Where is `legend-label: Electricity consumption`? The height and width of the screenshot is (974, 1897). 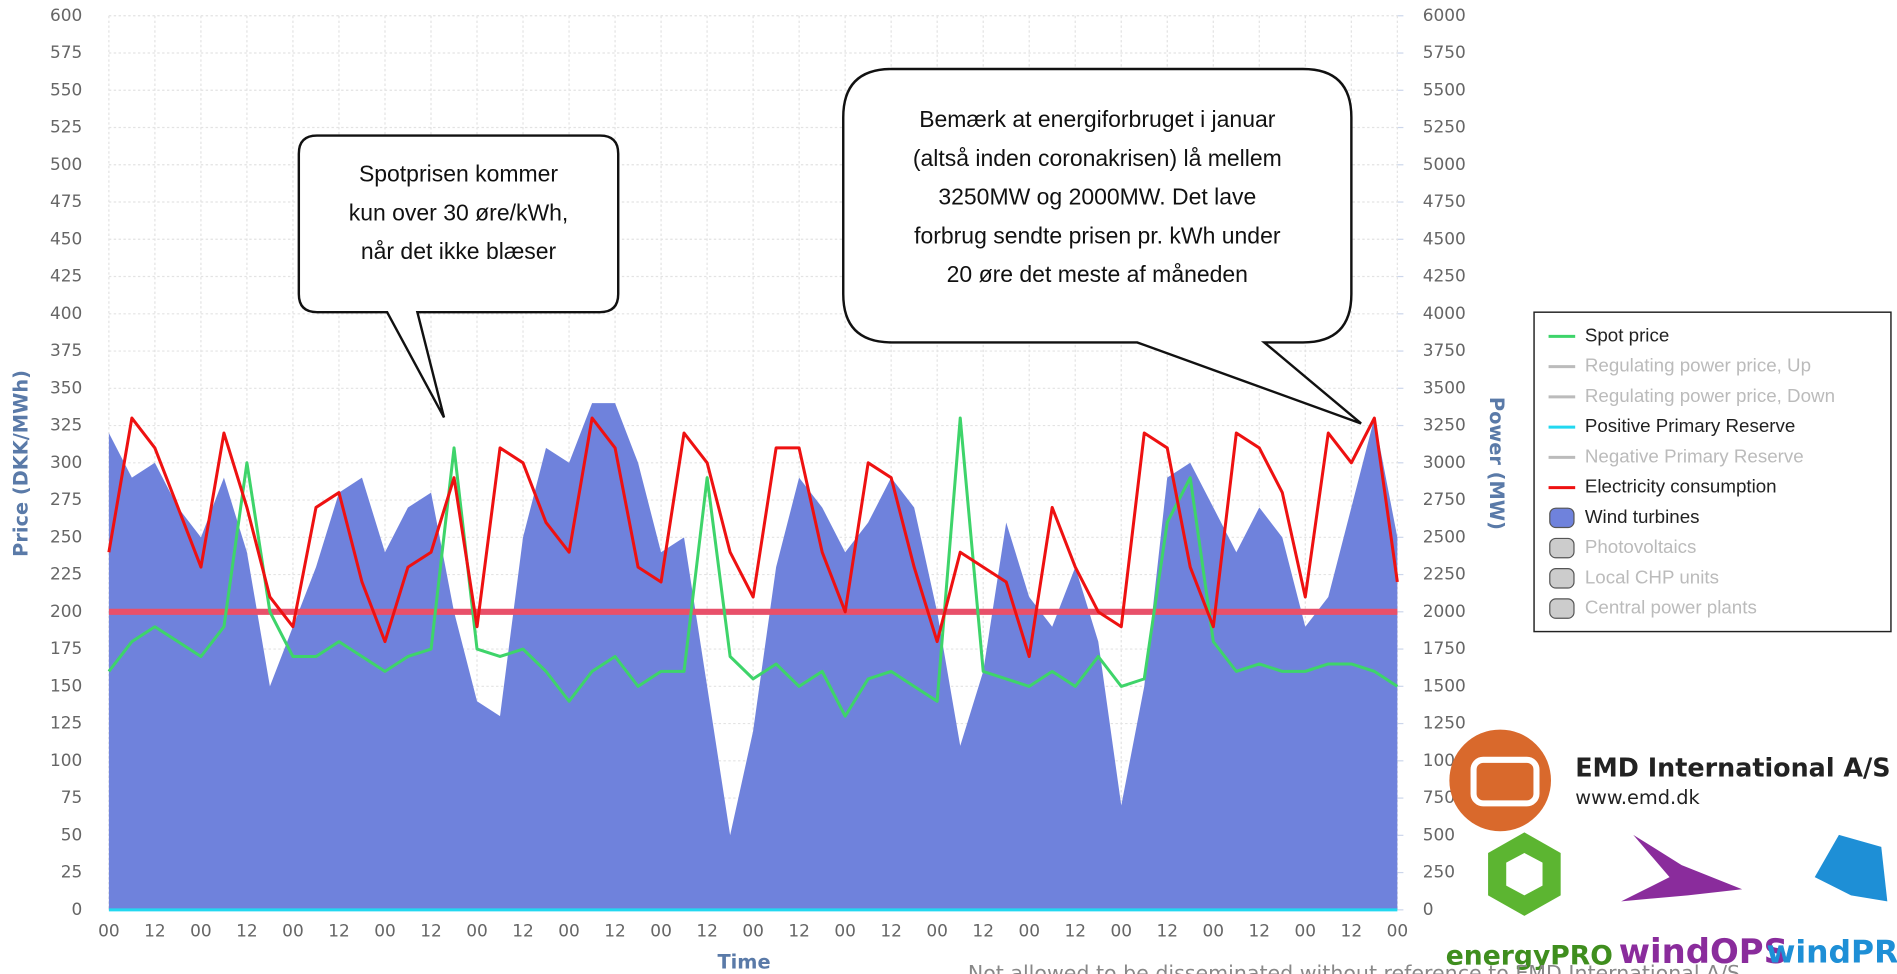
legend-label: Electricity consumption is located at coordinates (1681, 486).